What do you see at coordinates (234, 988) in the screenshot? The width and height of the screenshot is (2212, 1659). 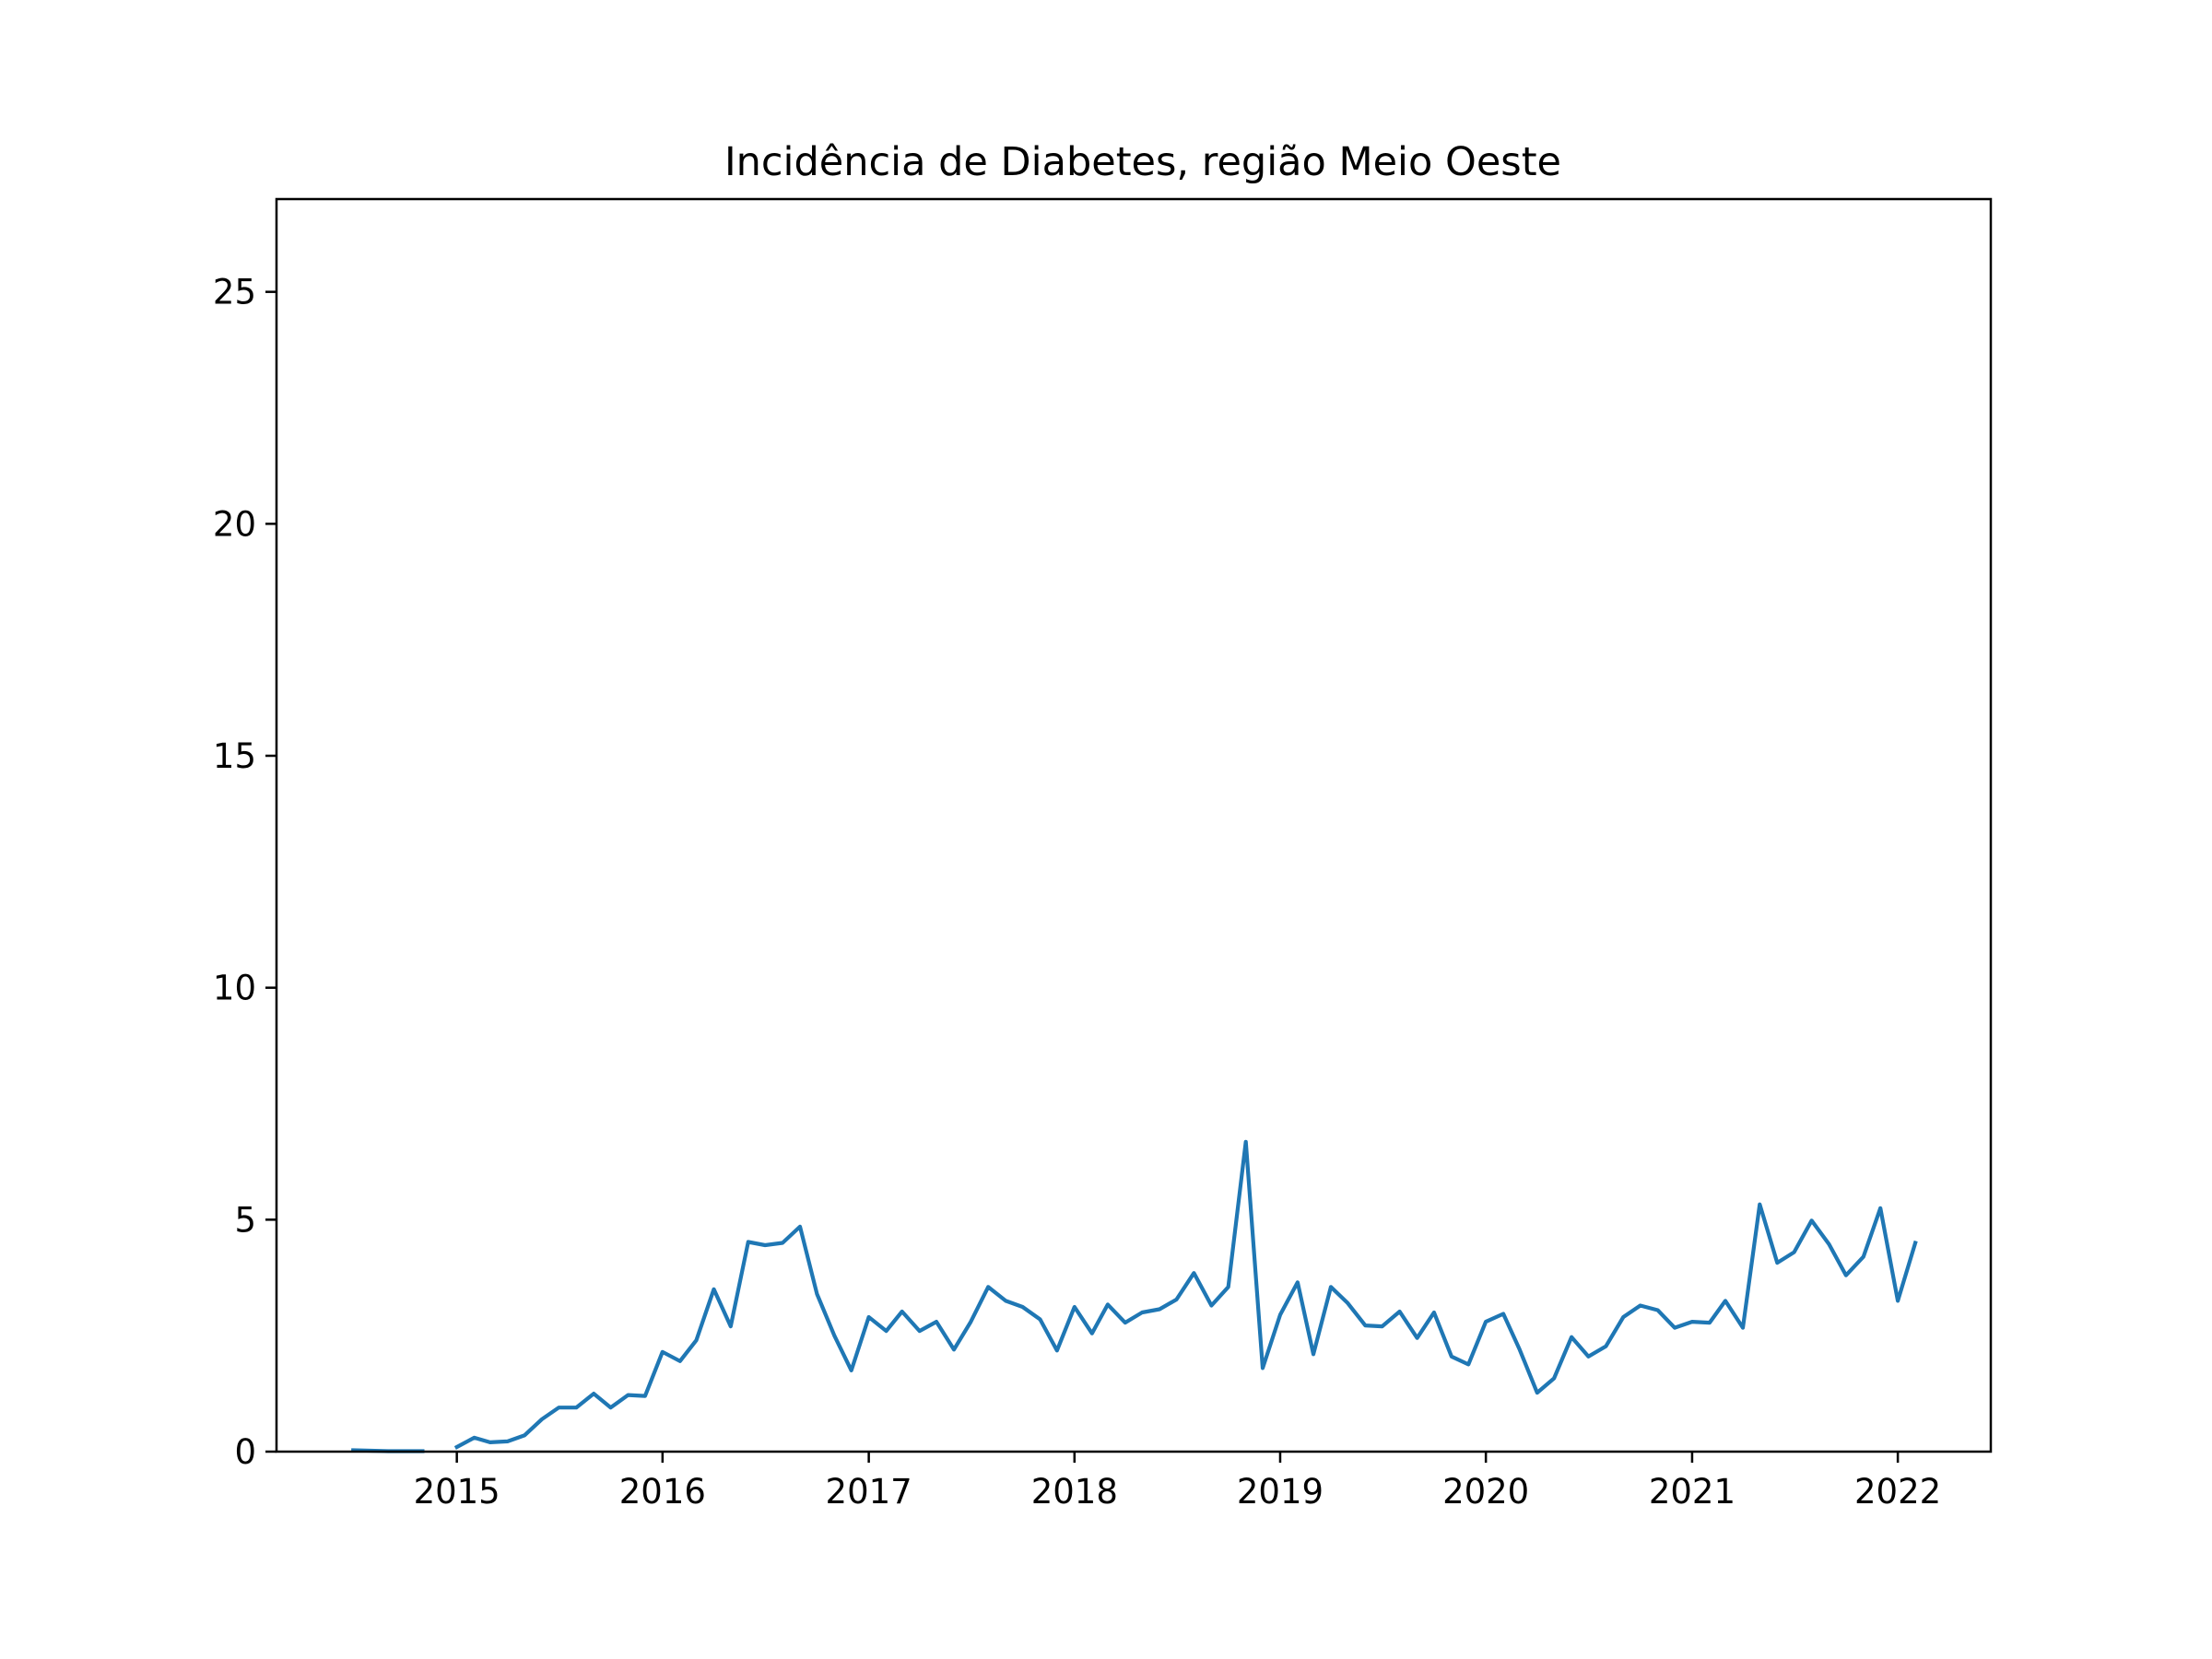 I see `y-tick-label: 10` at bounding box center [234, 988].